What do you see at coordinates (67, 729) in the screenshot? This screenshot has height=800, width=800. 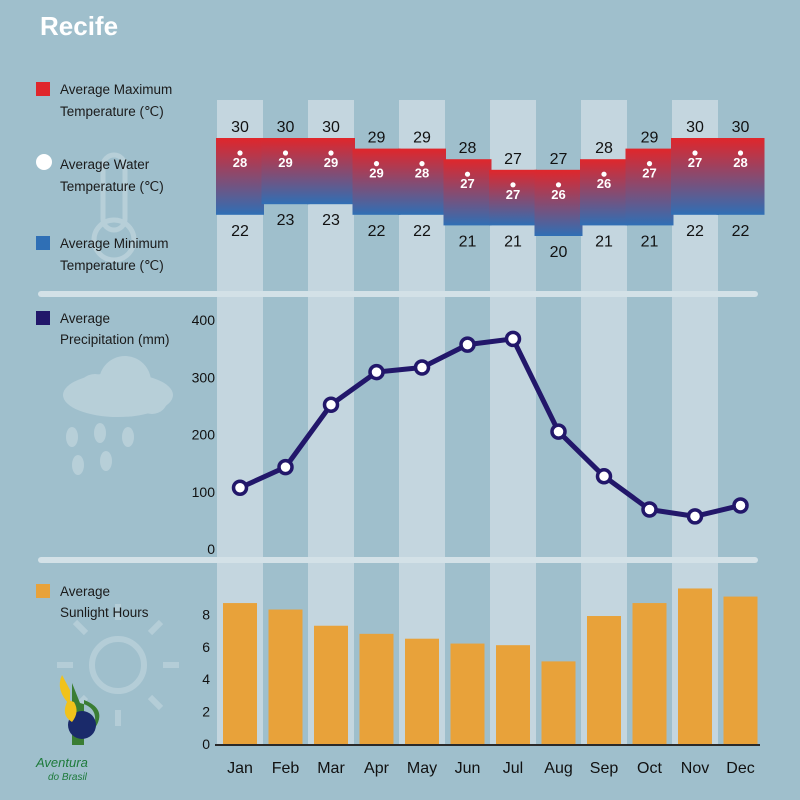 I see `aventura-do-brasil-logo: Aventura do Brasil` at bounding box center [67, 729].